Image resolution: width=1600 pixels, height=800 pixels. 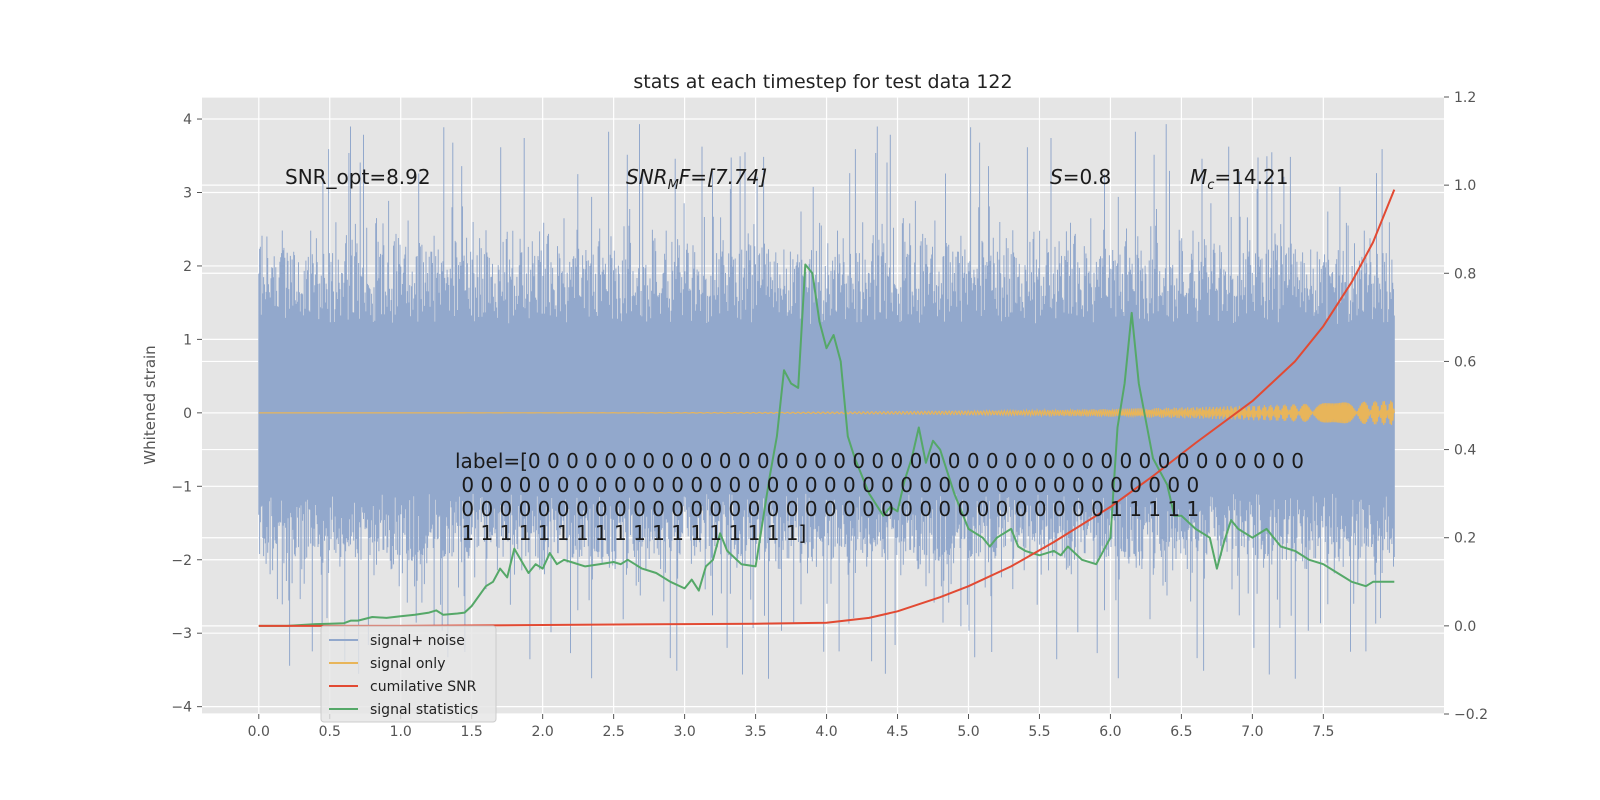 I want to click on x-tick-label: 4.5, so click(x=897, y=732).